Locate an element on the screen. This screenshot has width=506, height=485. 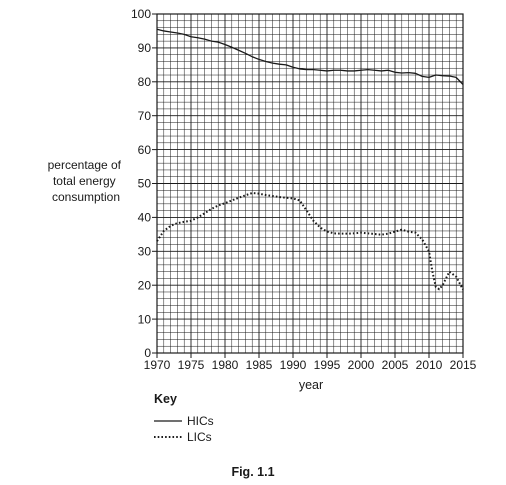
y-axis-label: percentage of total energy consumption is located at coordinates (86, 181).